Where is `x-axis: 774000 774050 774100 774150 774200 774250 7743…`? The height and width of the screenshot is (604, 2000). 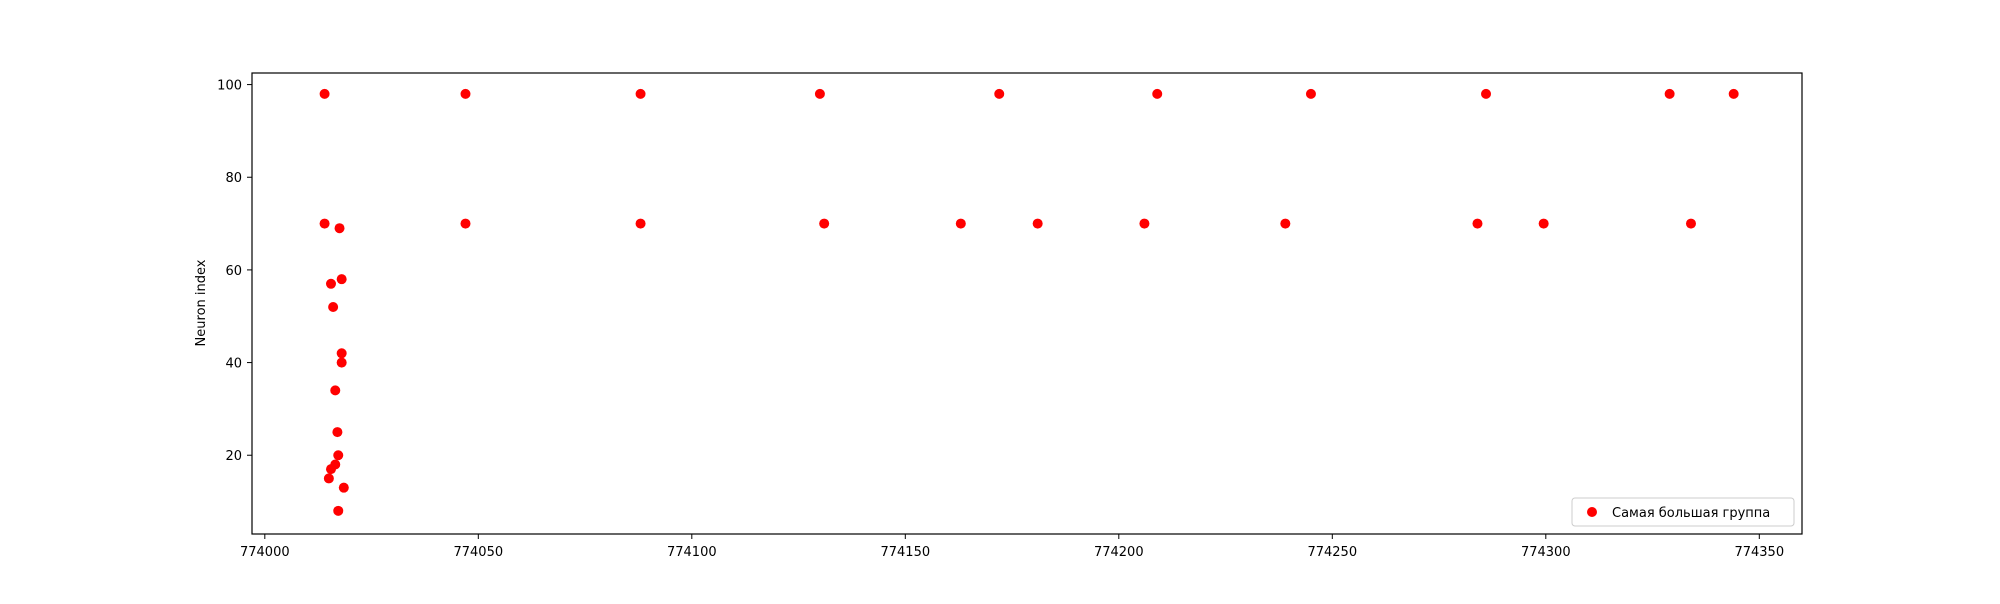 x-axis: 774000 774050 774100 774150 774200 774250 7743… is located at coordinates (1012, 547).